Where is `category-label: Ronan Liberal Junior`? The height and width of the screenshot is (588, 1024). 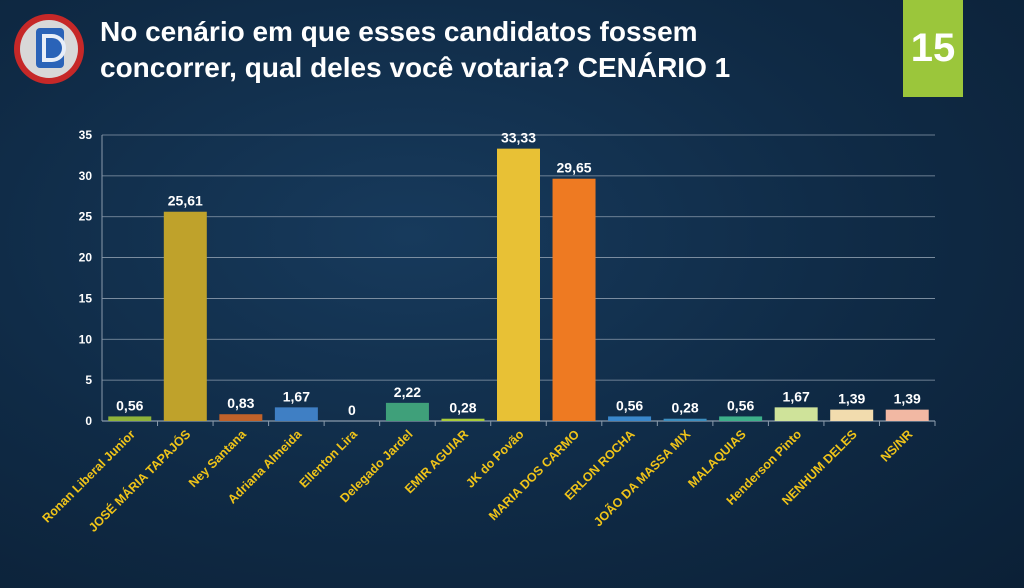
category-label: Ronan Liberal Junior is located at coordinates (89, 476).